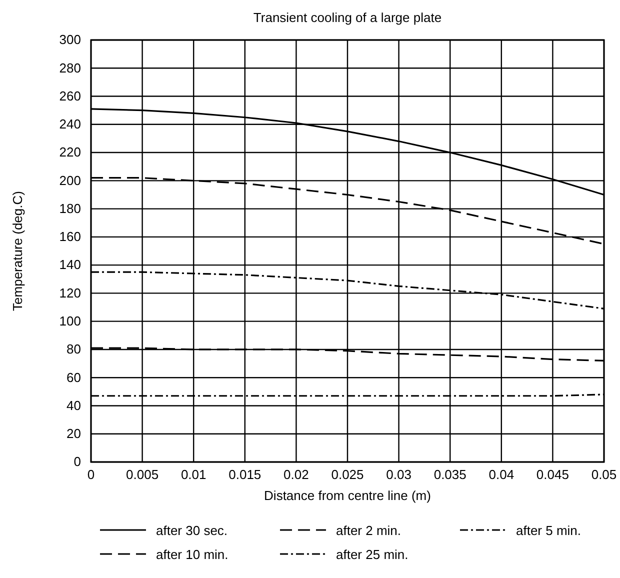  Describe the element at coordinates (70, 124) in the screenshot. I see `y-tick-label: 240` at that location.